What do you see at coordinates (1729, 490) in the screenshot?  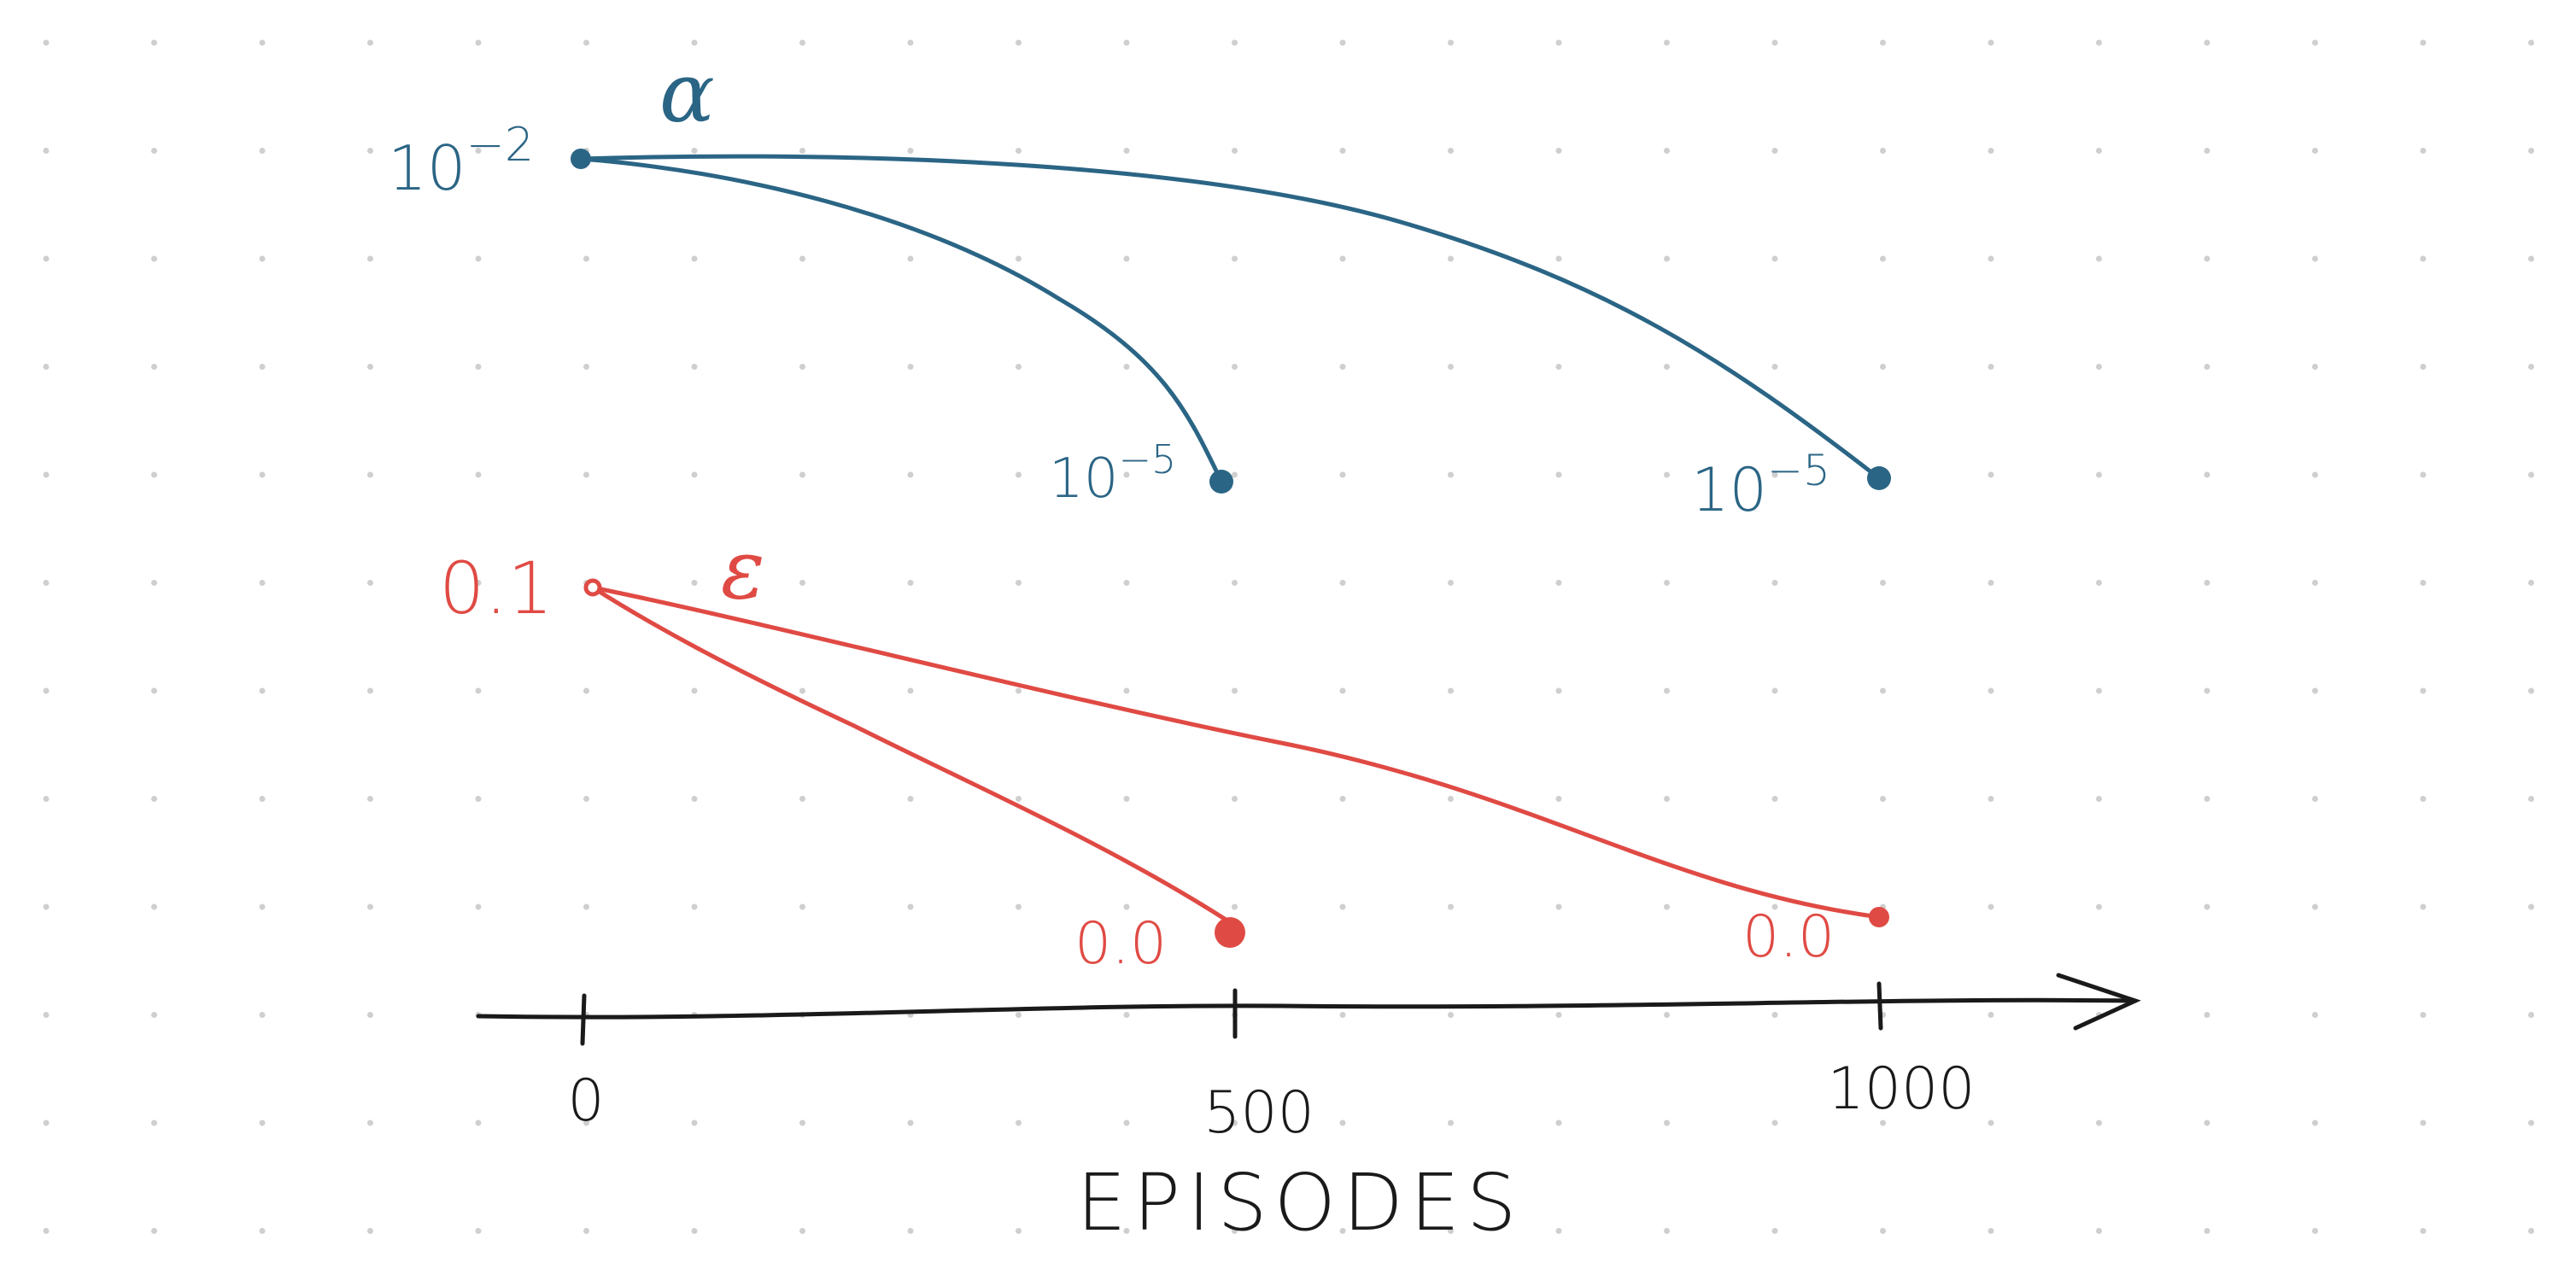 I see `alpha-end-1000-base: 10` at bounding box center [1729, 490].